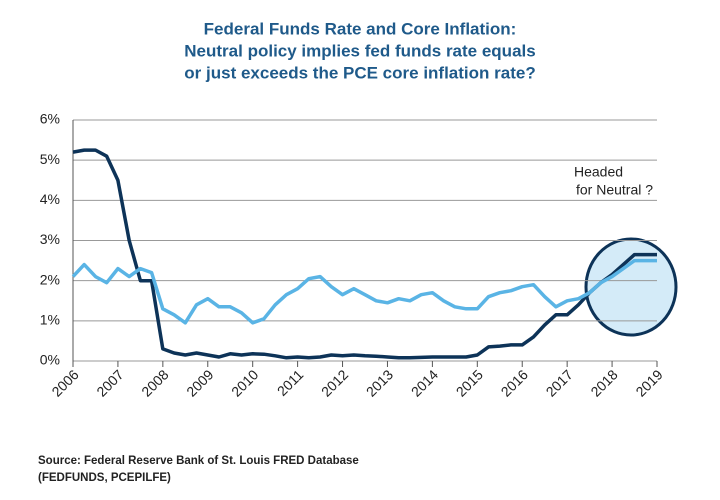 This screenshot has width=720, height=500. Describe the element at coordinates (379, 382) in the screenshot. I see `x-tick-label: 2013` at that location.